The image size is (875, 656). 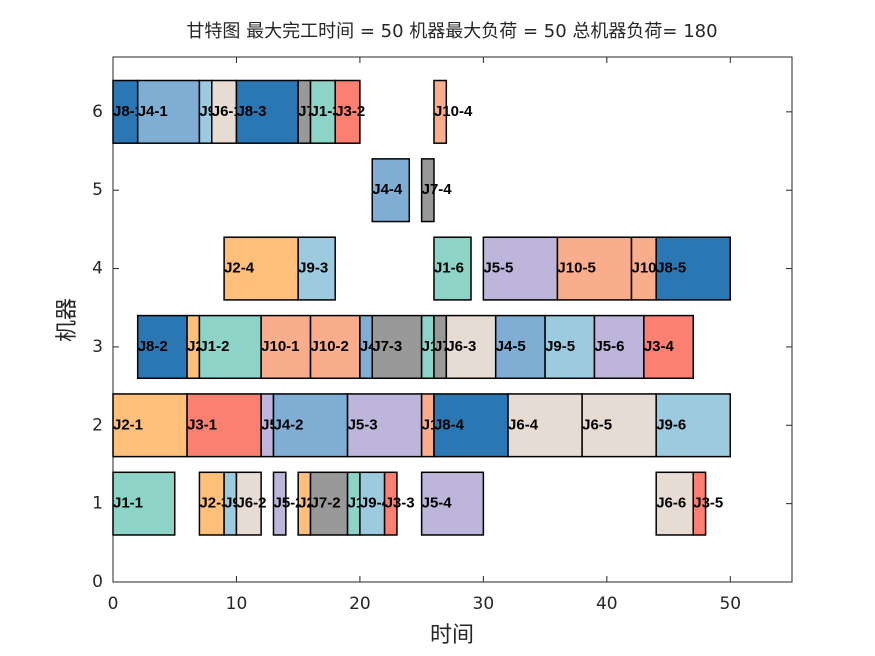 What do you see at coordinates (449, 424) in the screenshot?
I see `task-label: J8-4` at bounding box center [449, 424].